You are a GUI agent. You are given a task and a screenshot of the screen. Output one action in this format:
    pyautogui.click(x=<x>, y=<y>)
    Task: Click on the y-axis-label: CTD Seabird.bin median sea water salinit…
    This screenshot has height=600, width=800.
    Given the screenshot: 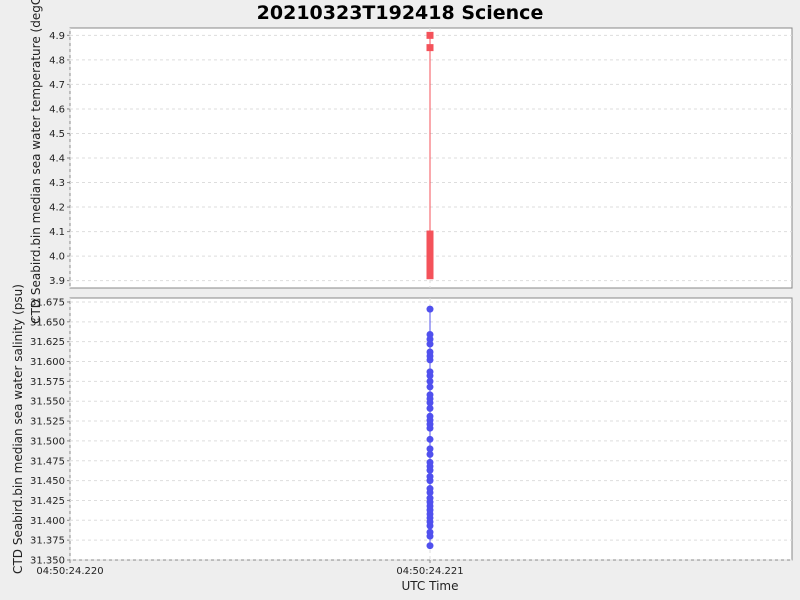 What is the action you would take?
    pyautogui.click(x=18, y=429)
    